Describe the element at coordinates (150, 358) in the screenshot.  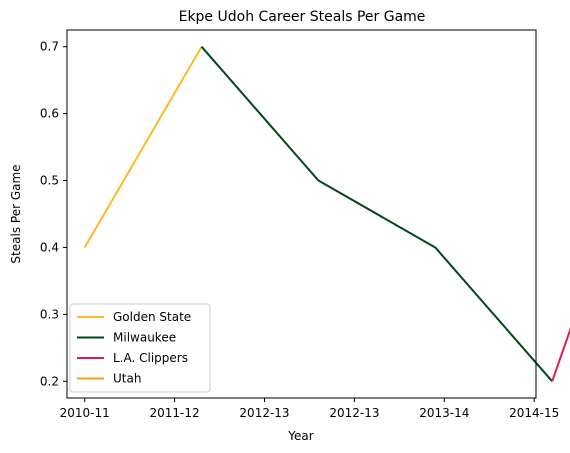
I see `legend-label-l-a-clippers: L.A. Clippers` at that location.